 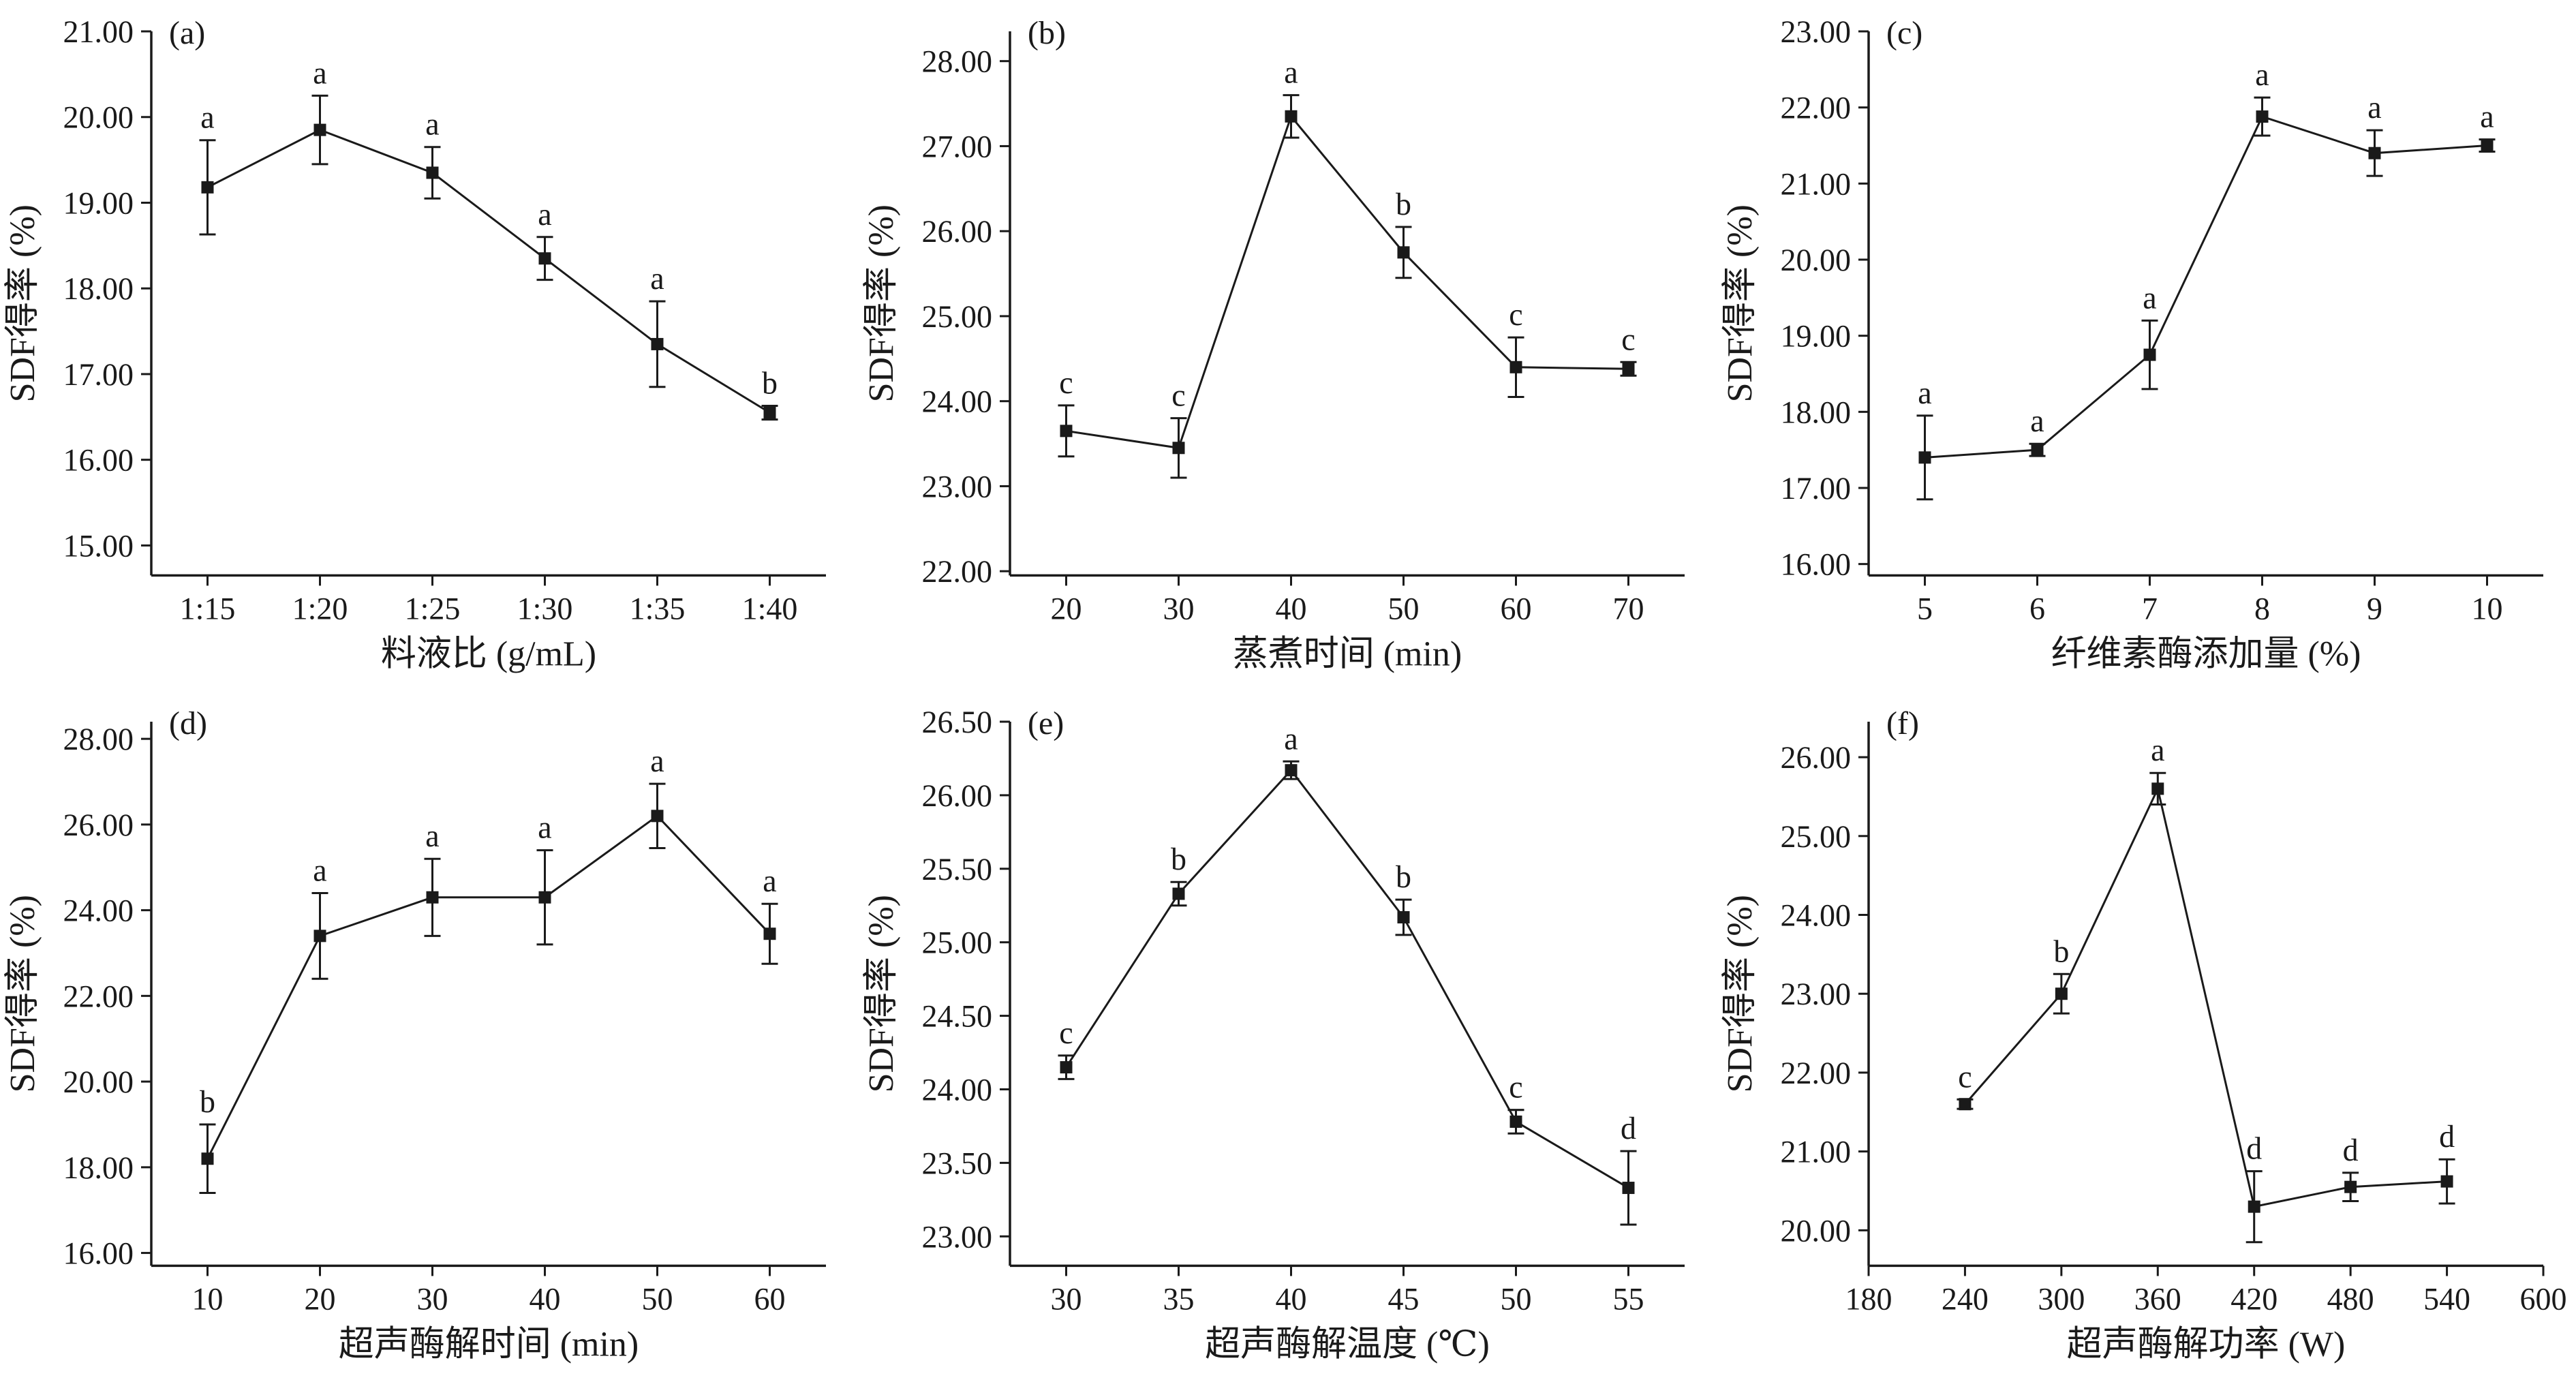 I want to click on x-tick-label: 50, so click(x=657, y=1298).